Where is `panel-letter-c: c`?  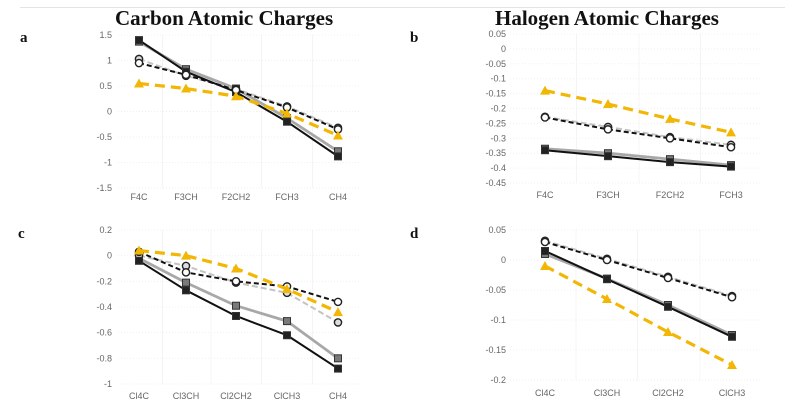 panel-letter-c: c is located at coordinates (21, 234).